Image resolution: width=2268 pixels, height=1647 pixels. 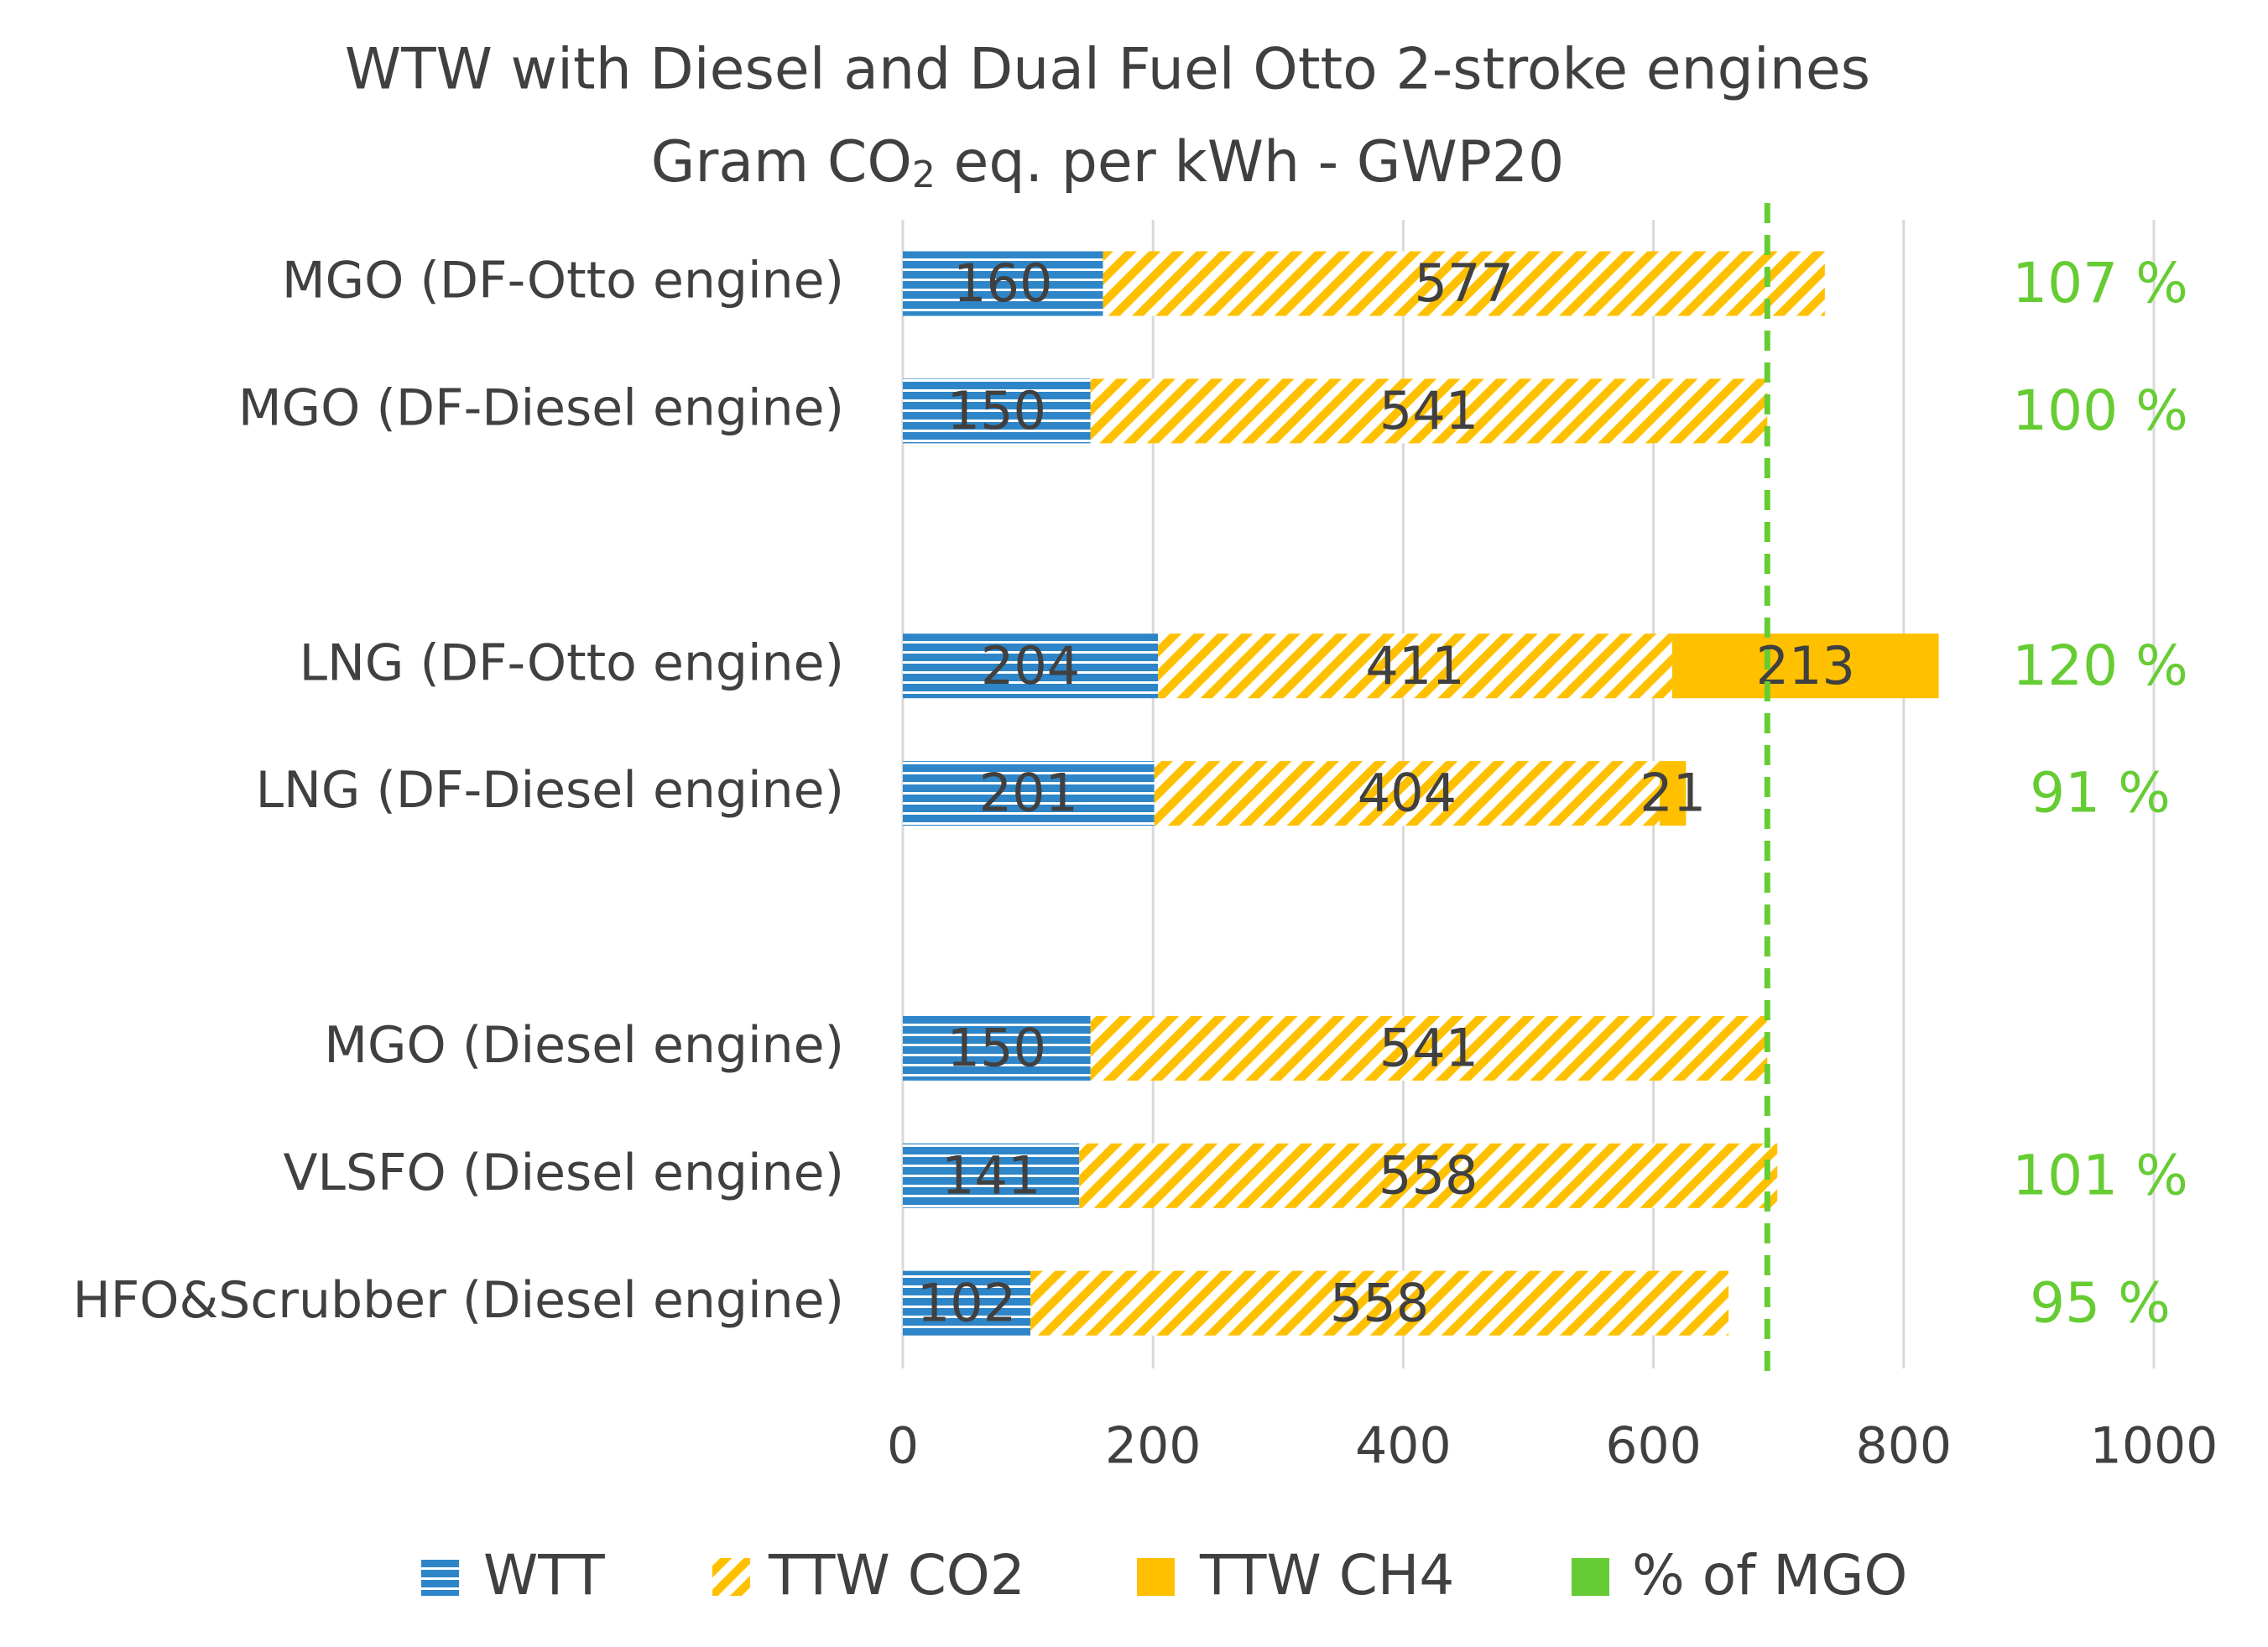 I want to click on data-label: 404, so click(x=1408, y=793).